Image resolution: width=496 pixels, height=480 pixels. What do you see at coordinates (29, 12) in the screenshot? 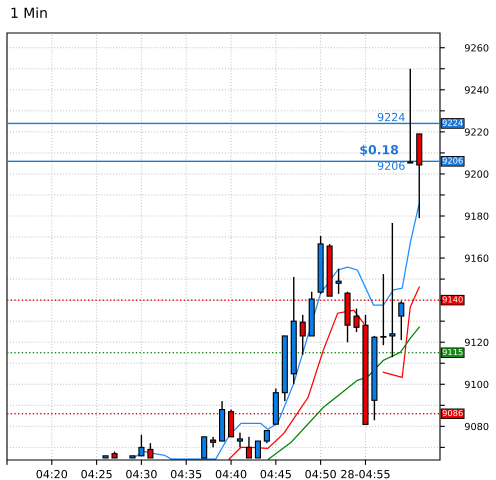
I see `chart-title: 1 Min` at bounding box center [29, 12].